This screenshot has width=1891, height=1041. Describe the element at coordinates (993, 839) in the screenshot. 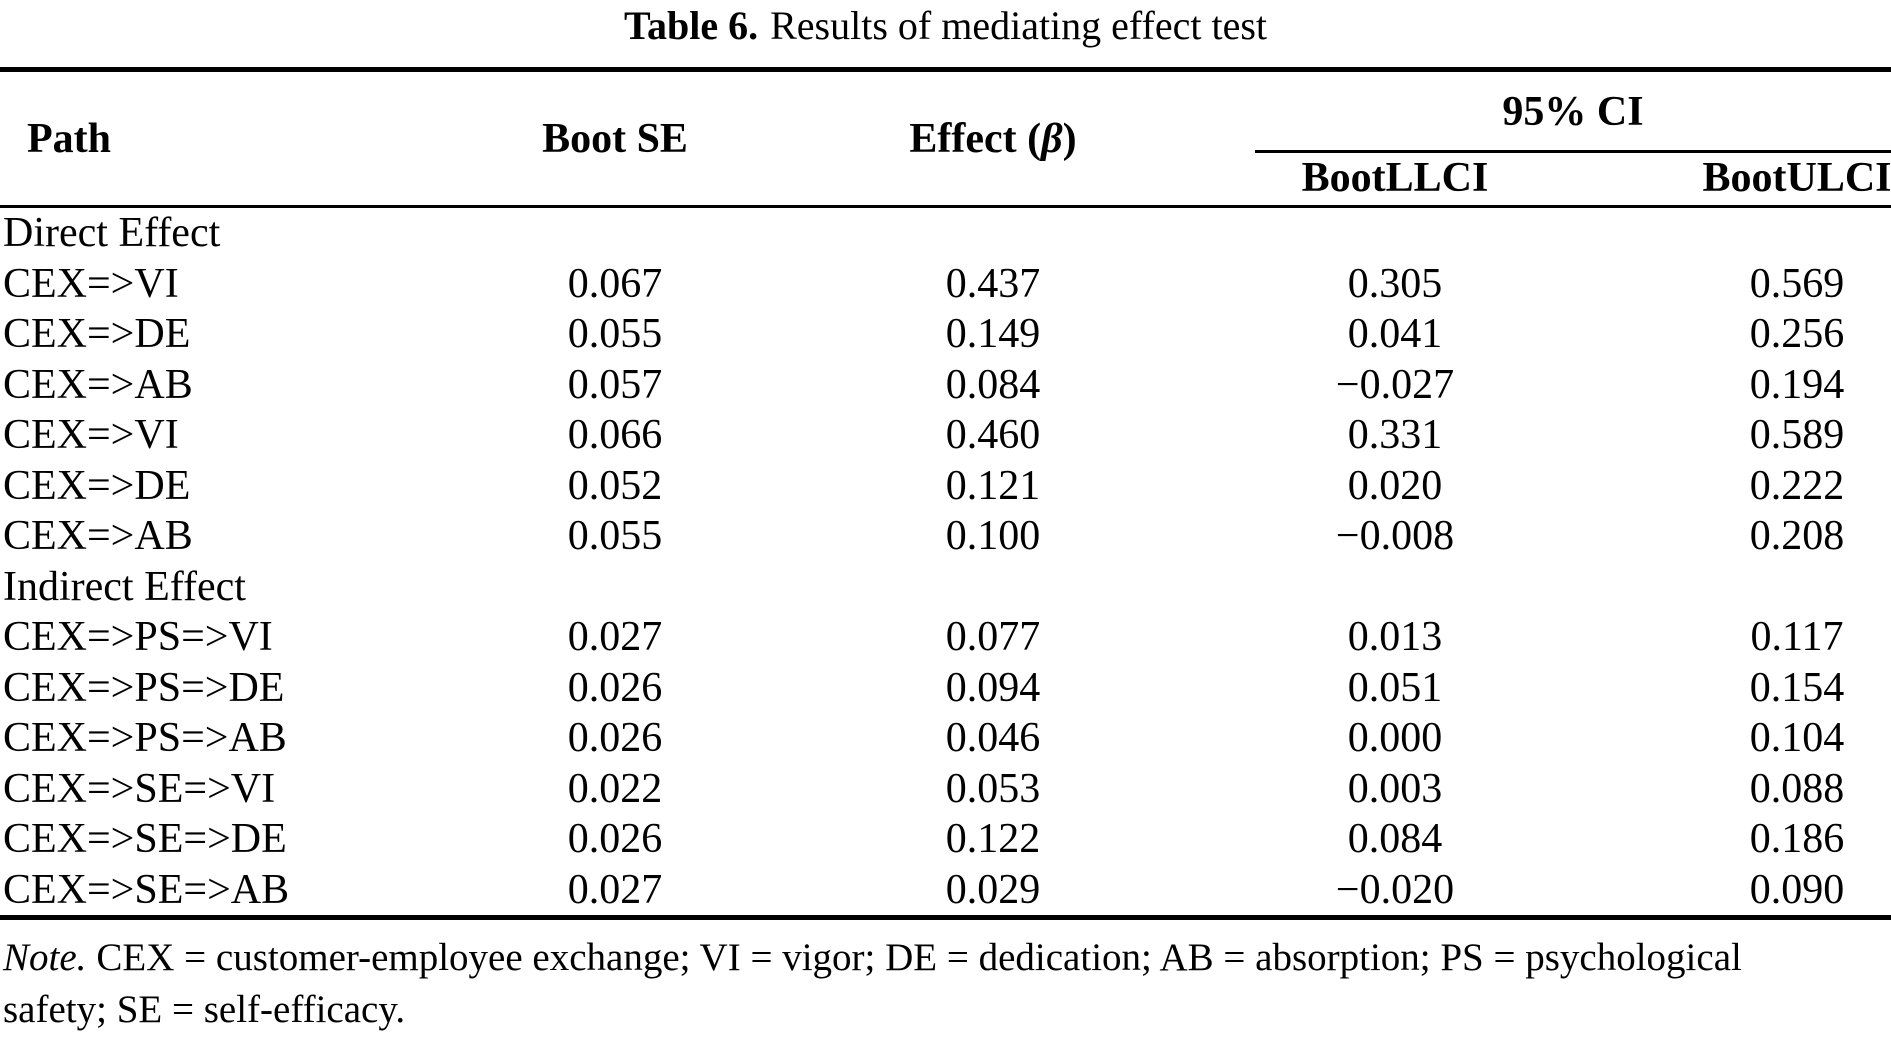

I see `effect-cell: 0.122` at that location.